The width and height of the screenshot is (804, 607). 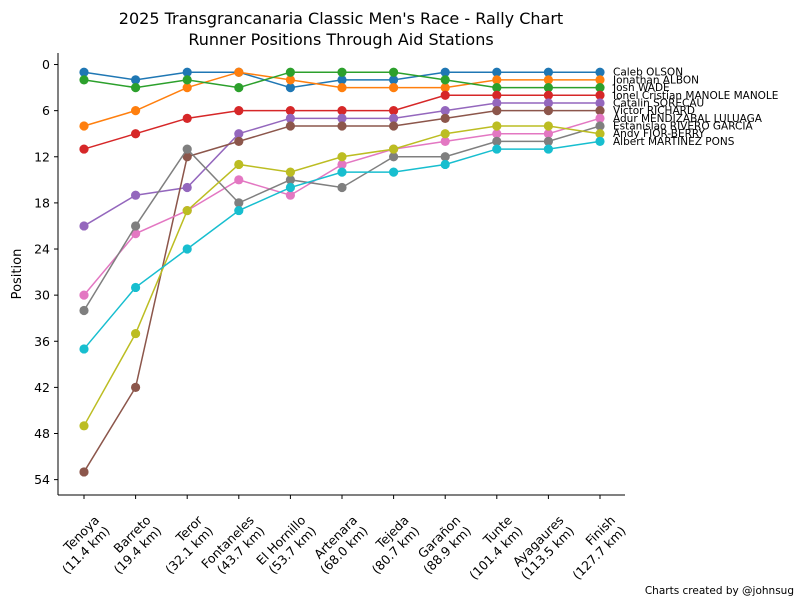 What do you see at coordinates (648, 73) in the screenshot?
I see `series-end-label: Caleb OLSON` at bounding box center [648, 73].